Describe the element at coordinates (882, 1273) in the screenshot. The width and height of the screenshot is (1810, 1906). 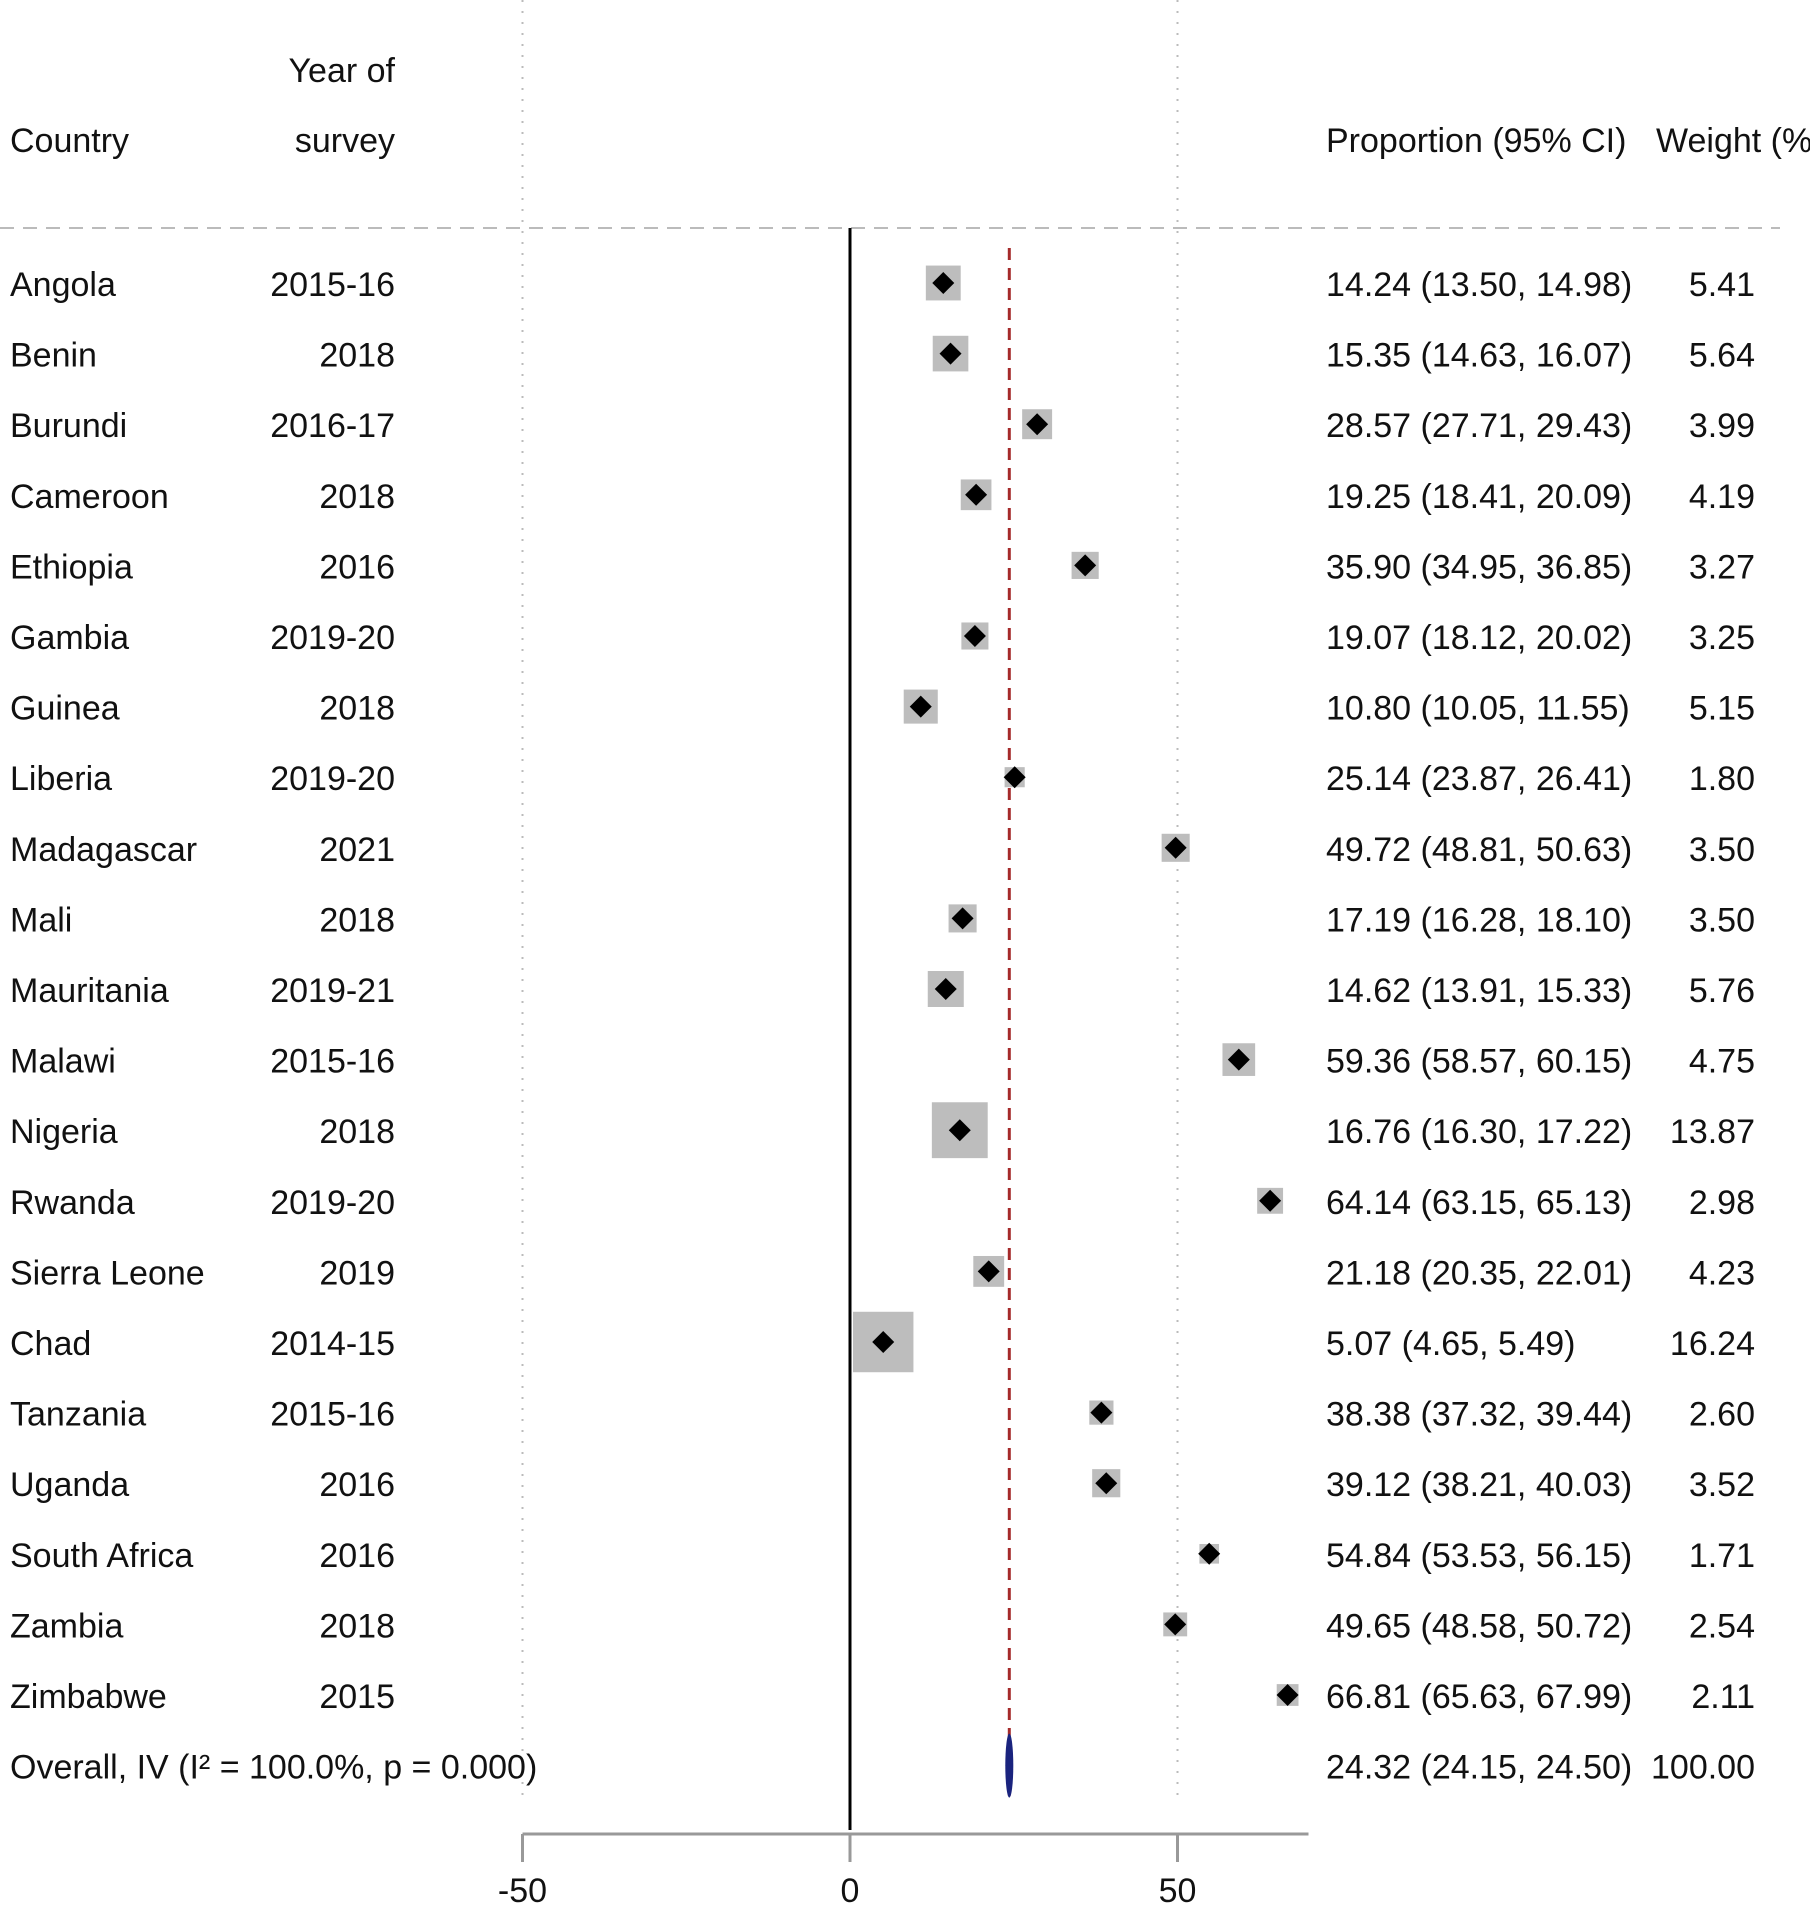
I see `study-row: Sierra Leone 2019 21.18 (20.35, 22.01) 4.23` at that location.